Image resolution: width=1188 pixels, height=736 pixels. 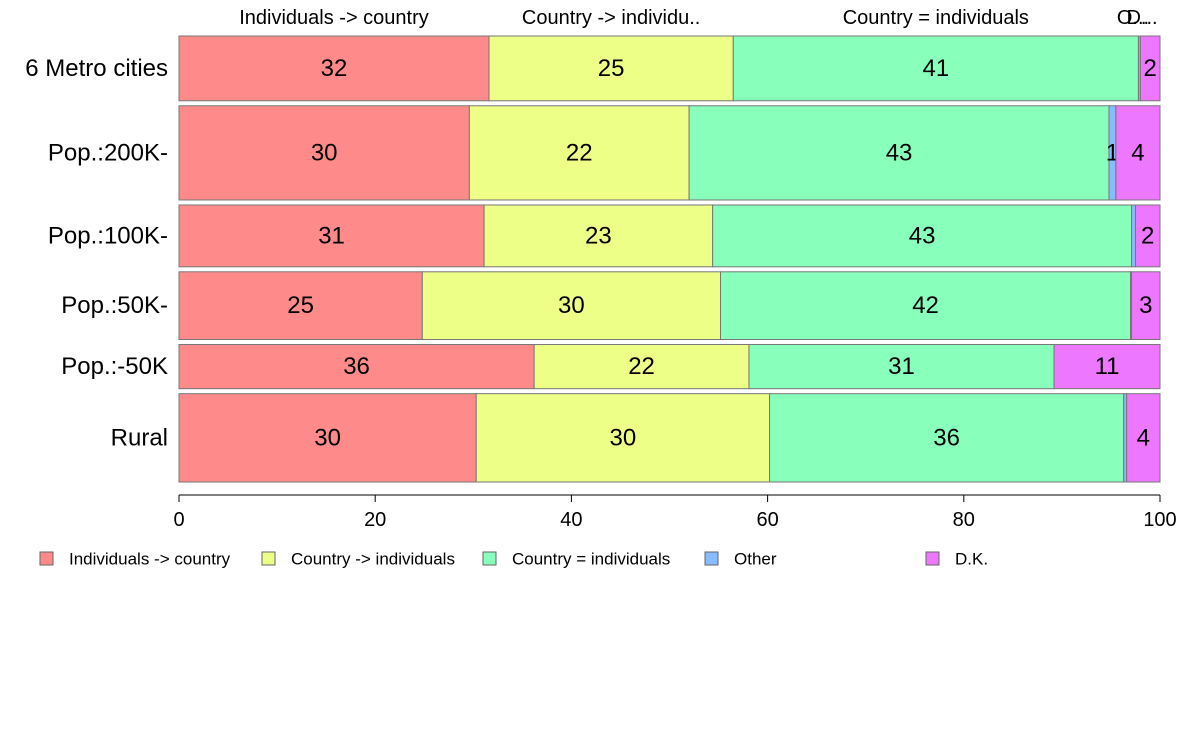 I want to click on x-tick-label: 100, so click(x=1159, y=520).